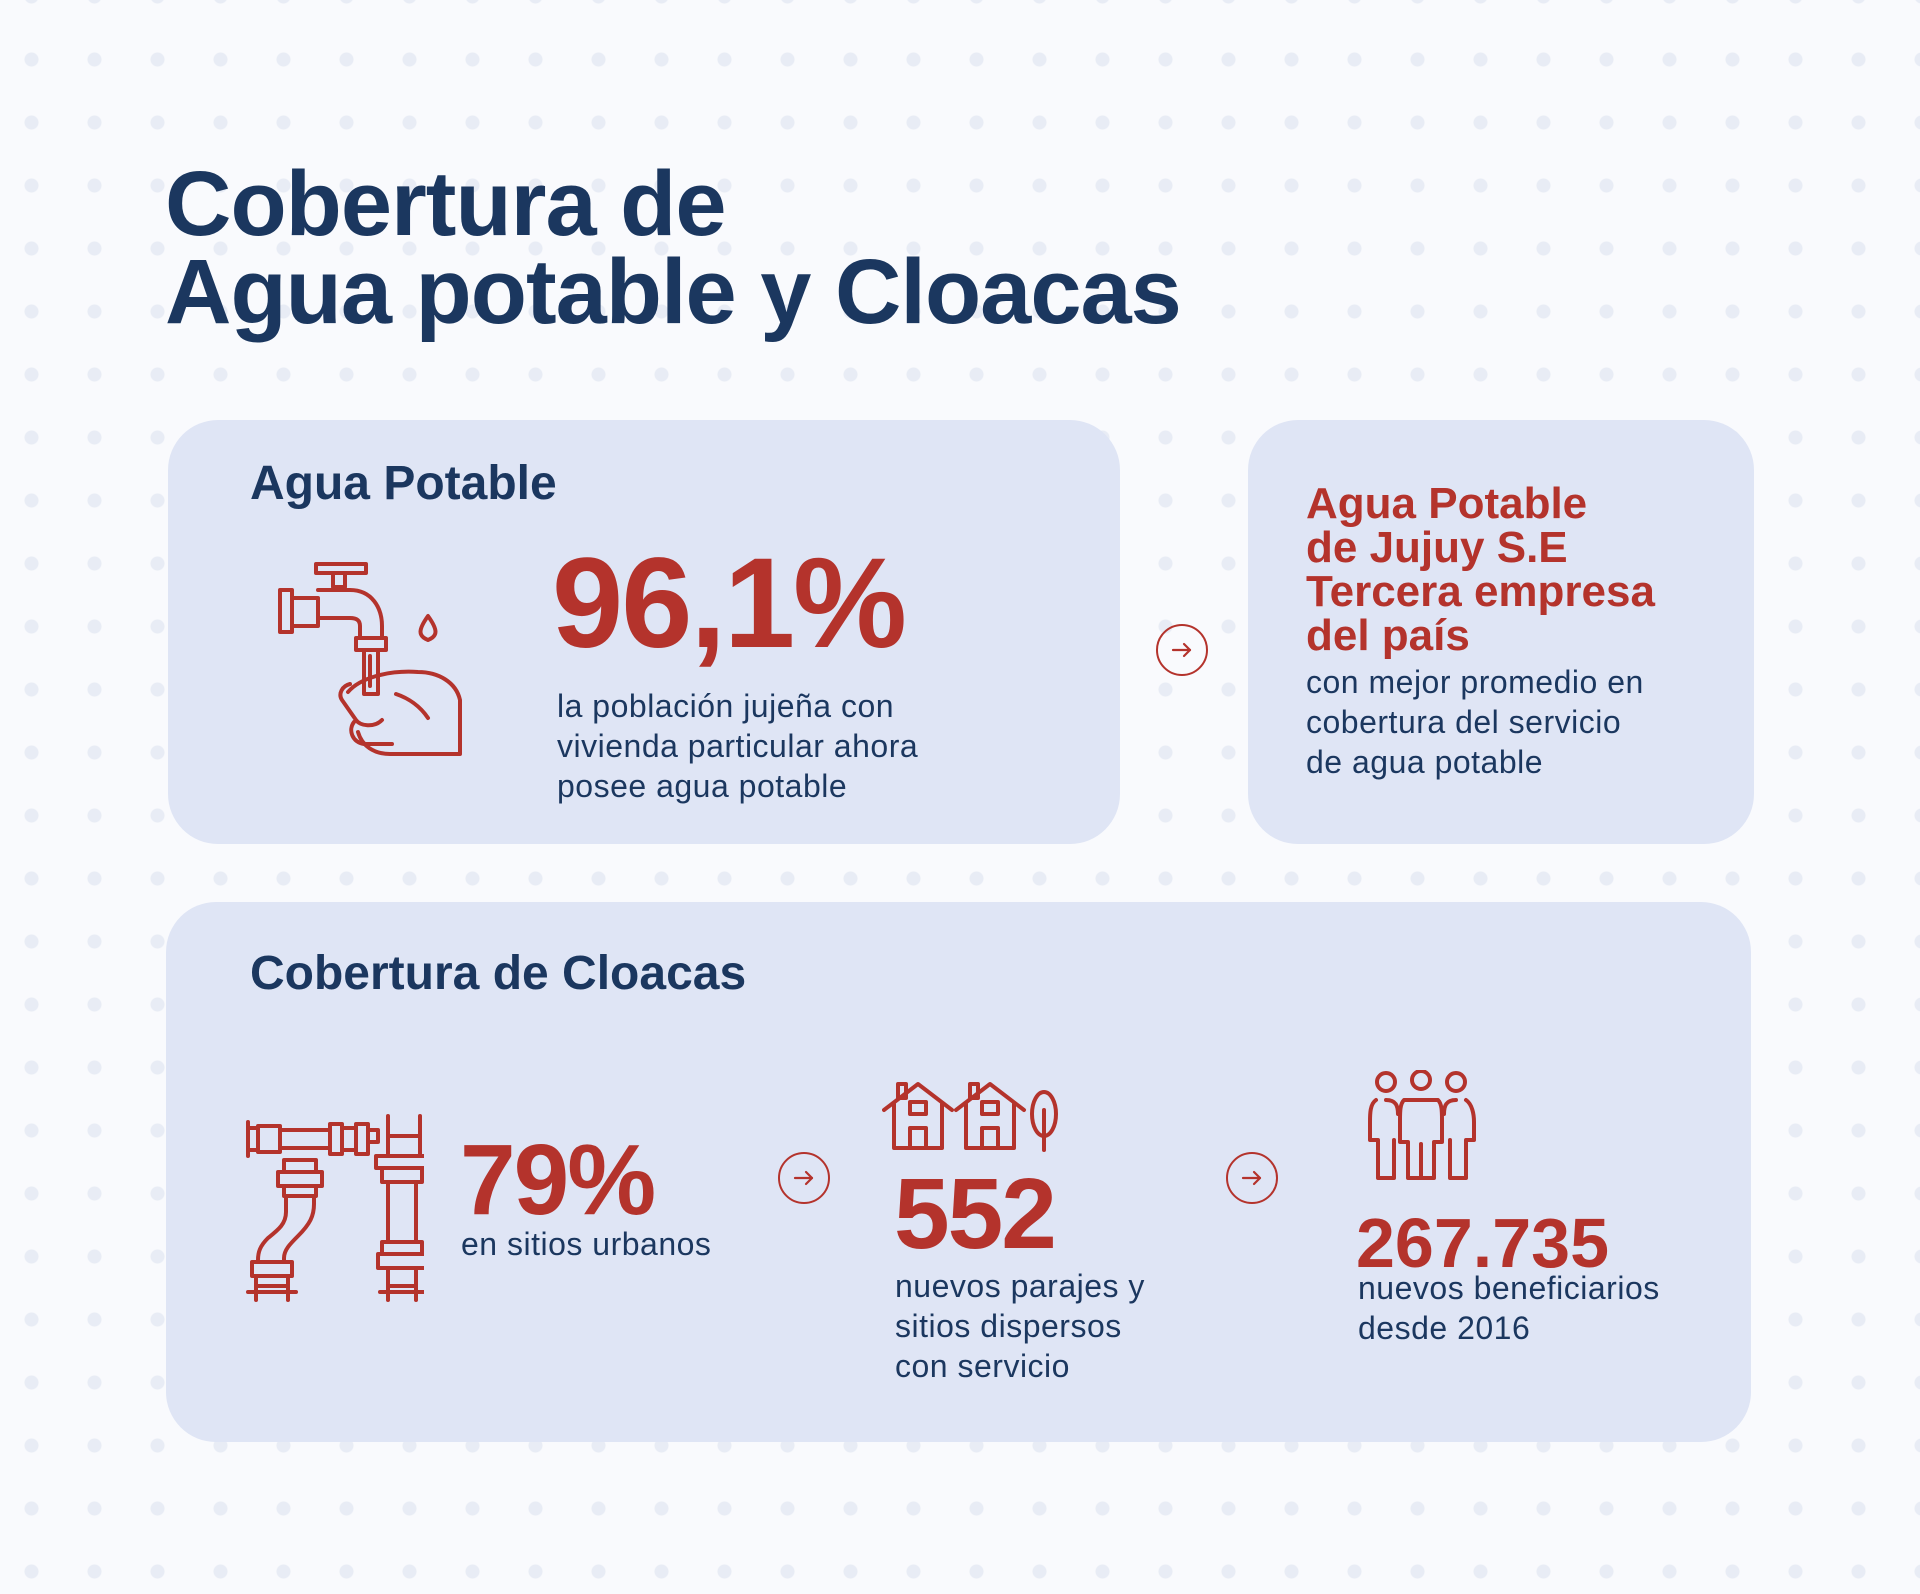  Describe the element at coordinates (729, 603) in the screenshot. I see `agua-percent: 96,1%` at that location.